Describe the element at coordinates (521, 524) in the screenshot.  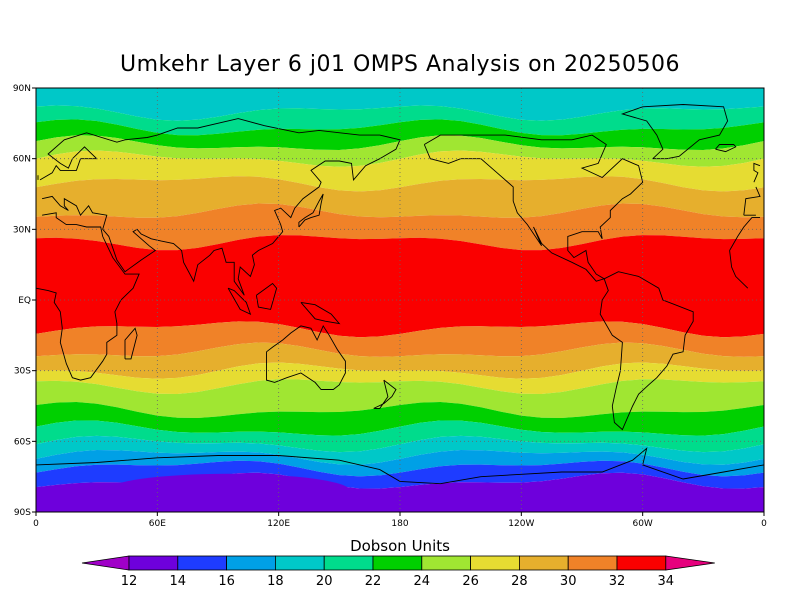
I see `x-tick-label: 120W` at that location.